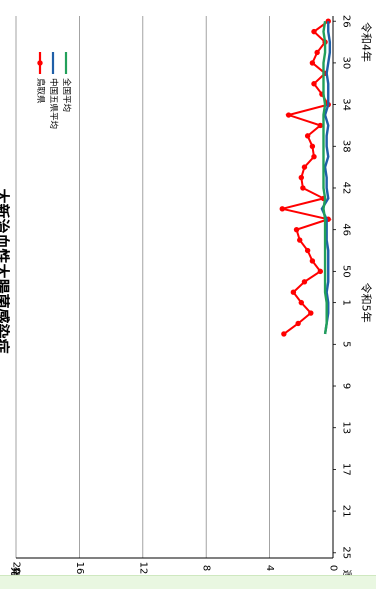 The width and height of the screenshot is (376, 592). Describe the element at coordinates (40, 63) in the screenshot. I see `legend-marker-tottori` at that location.